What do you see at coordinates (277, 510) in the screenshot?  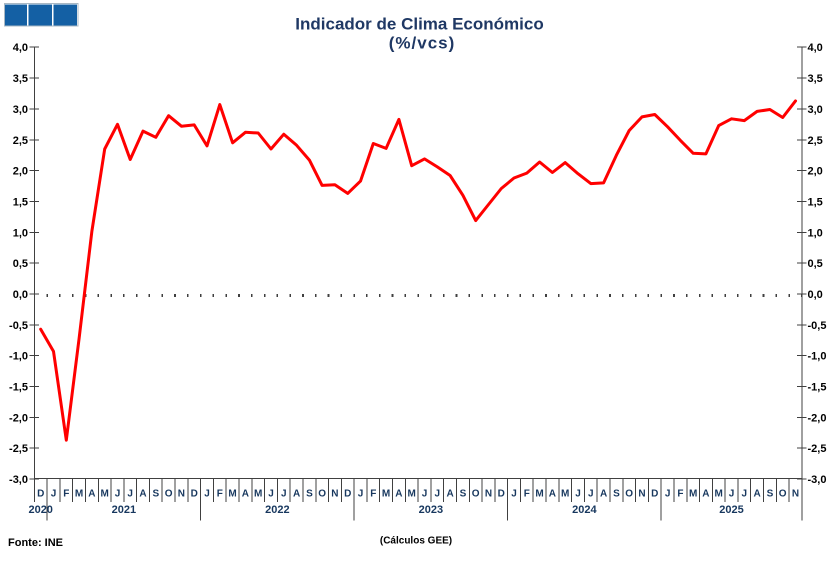 I see `svg-text: 2022` at bounding box center [277, 510].